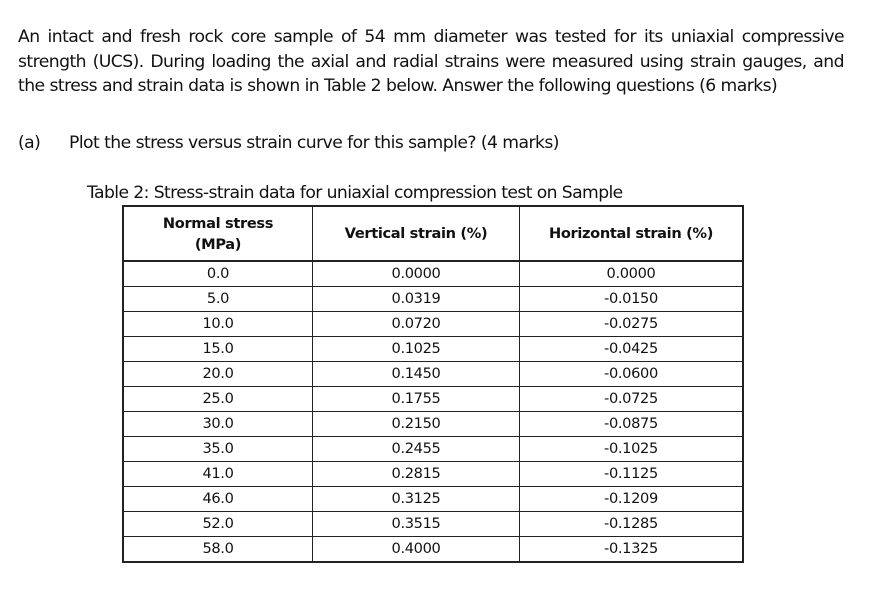 The height and width of the screenshot is (613, 883). I want to click on table-row: 15.0 0.1025 -0.0425, so click(433, 349).